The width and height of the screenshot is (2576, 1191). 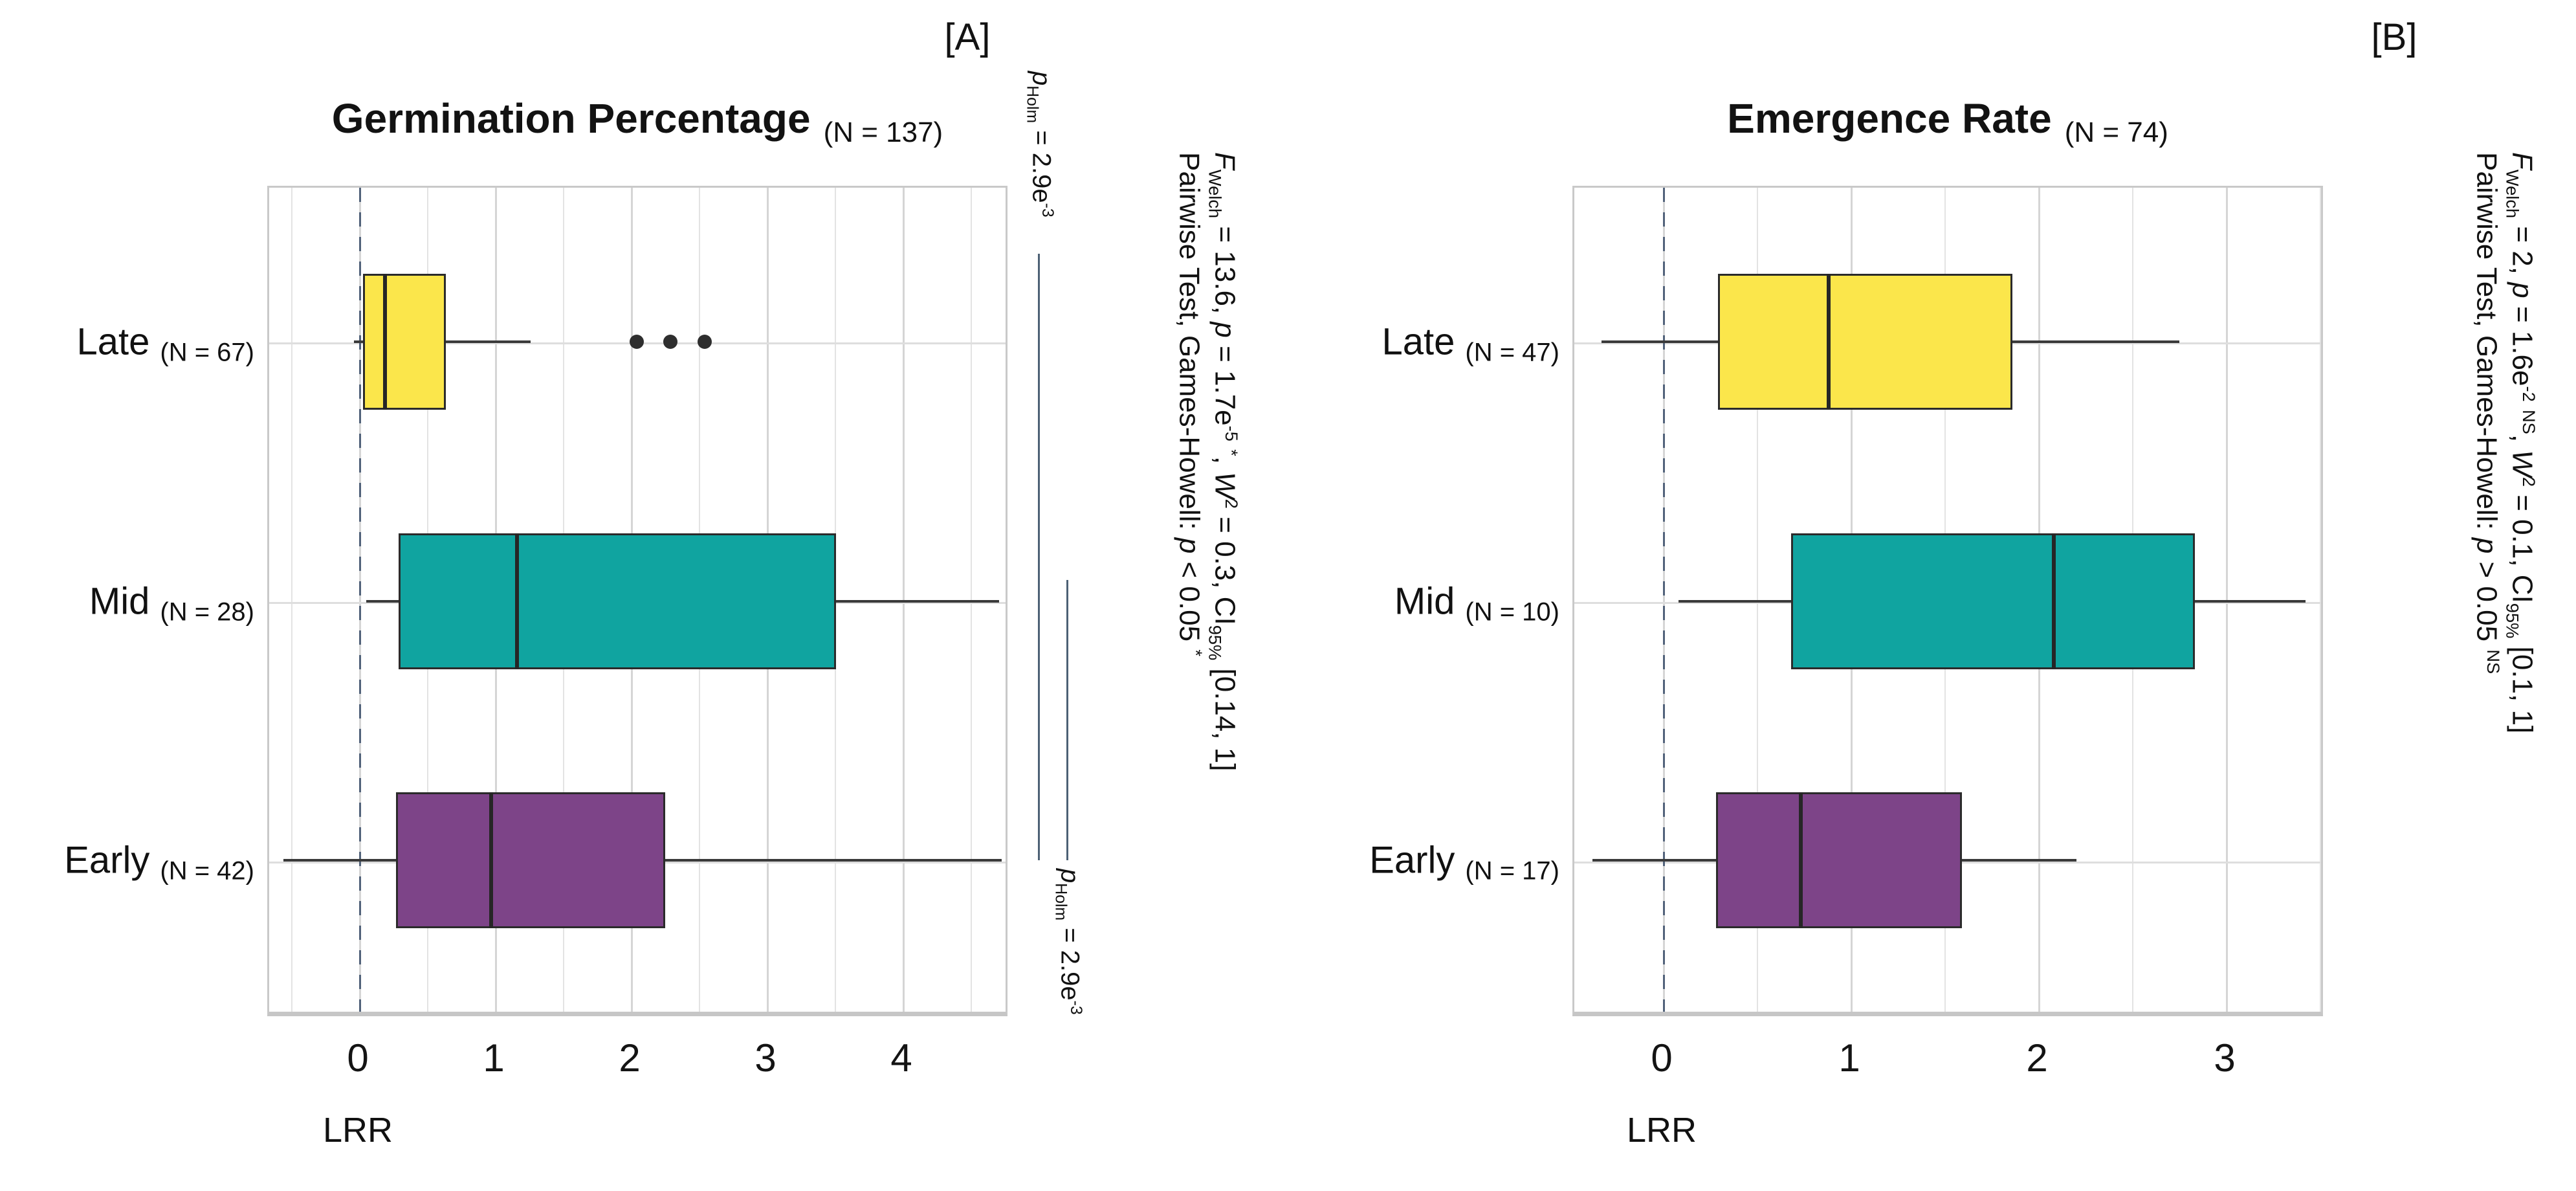 I want to click on panel-title-text: Emergence Rate, so click(x=1890, y=118).